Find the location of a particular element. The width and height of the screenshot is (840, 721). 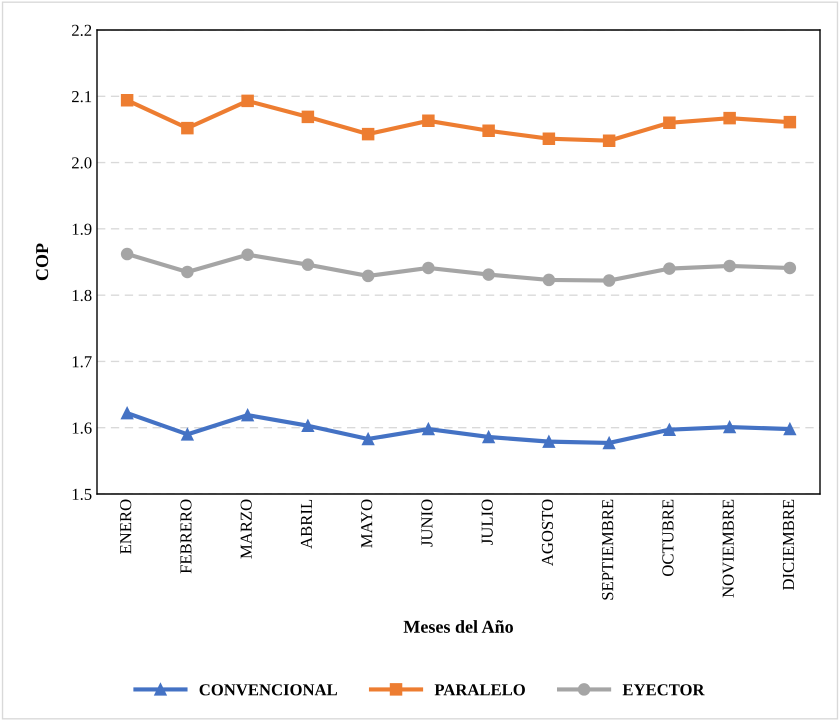

x-tick-label: MAYO is located at coordinates (366, 524).